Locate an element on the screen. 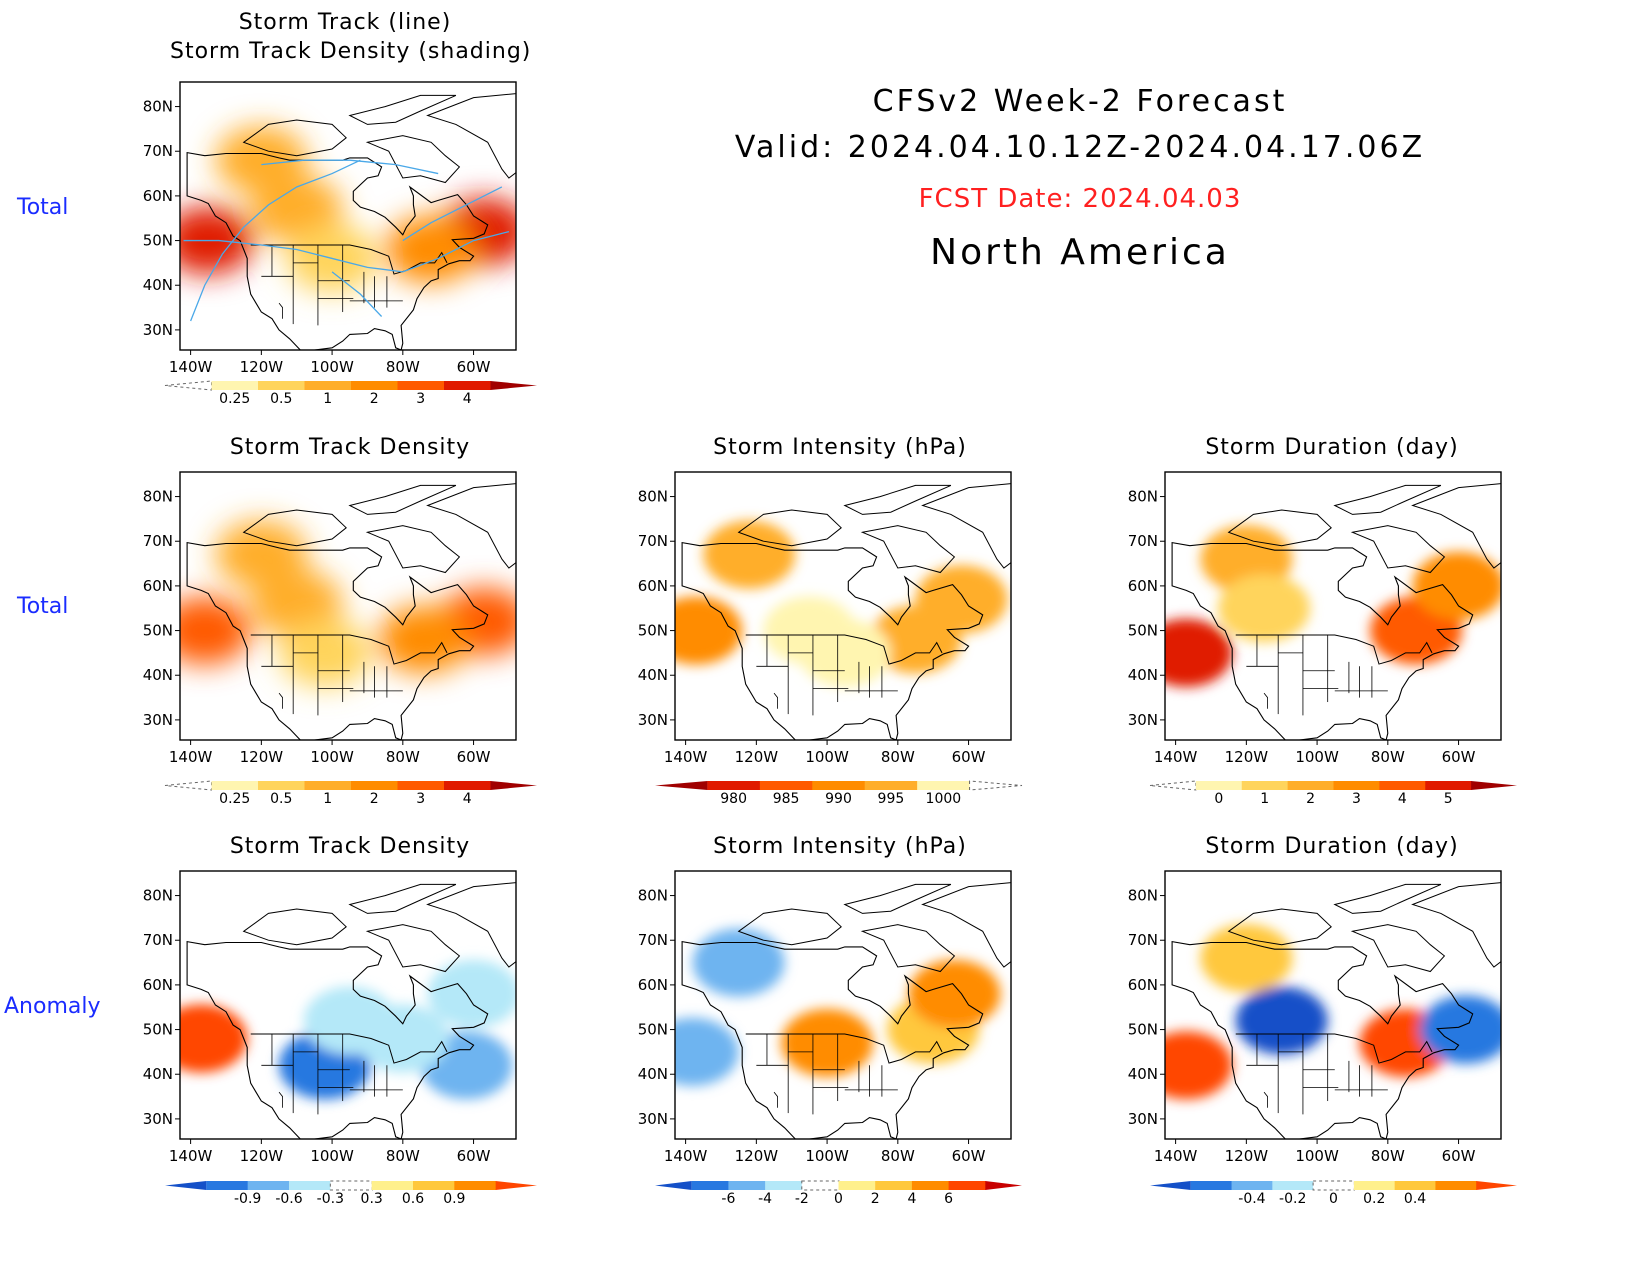  colorbar-label: -0.3 is located at coordinates (330, 1199).